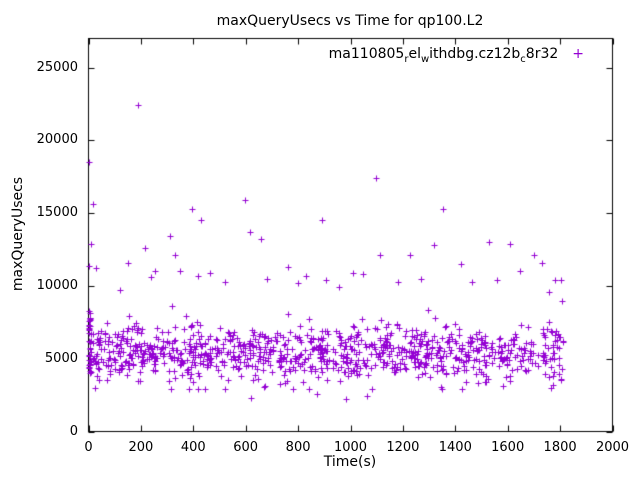 The image size is (640, 480). Describe the element at coordinates (414, 54) in the screenshot. I see `legend-text-segment: el` at that location.